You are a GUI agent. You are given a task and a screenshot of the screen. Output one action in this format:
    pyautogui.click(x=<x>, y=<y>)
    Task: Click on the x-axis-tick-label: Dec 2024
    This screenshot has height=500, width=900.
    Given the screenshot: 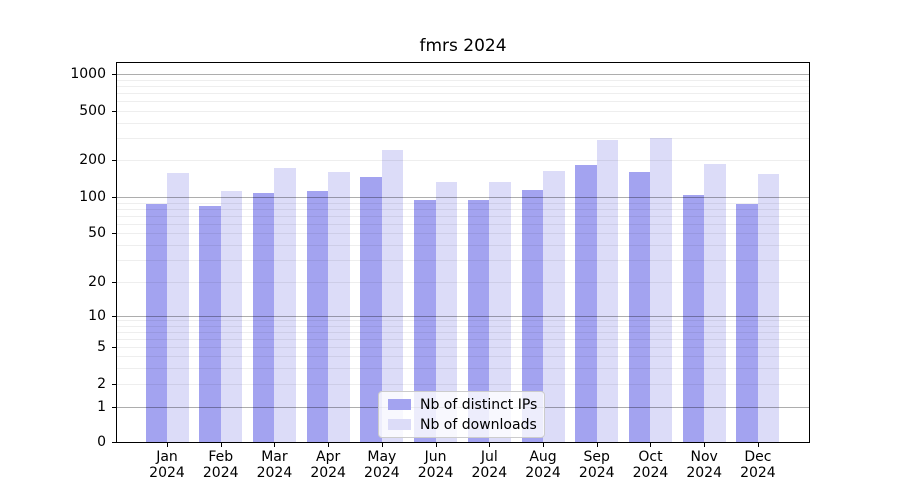 What is the action you would take?
    pyautogui.click(x=758, y=465)
    